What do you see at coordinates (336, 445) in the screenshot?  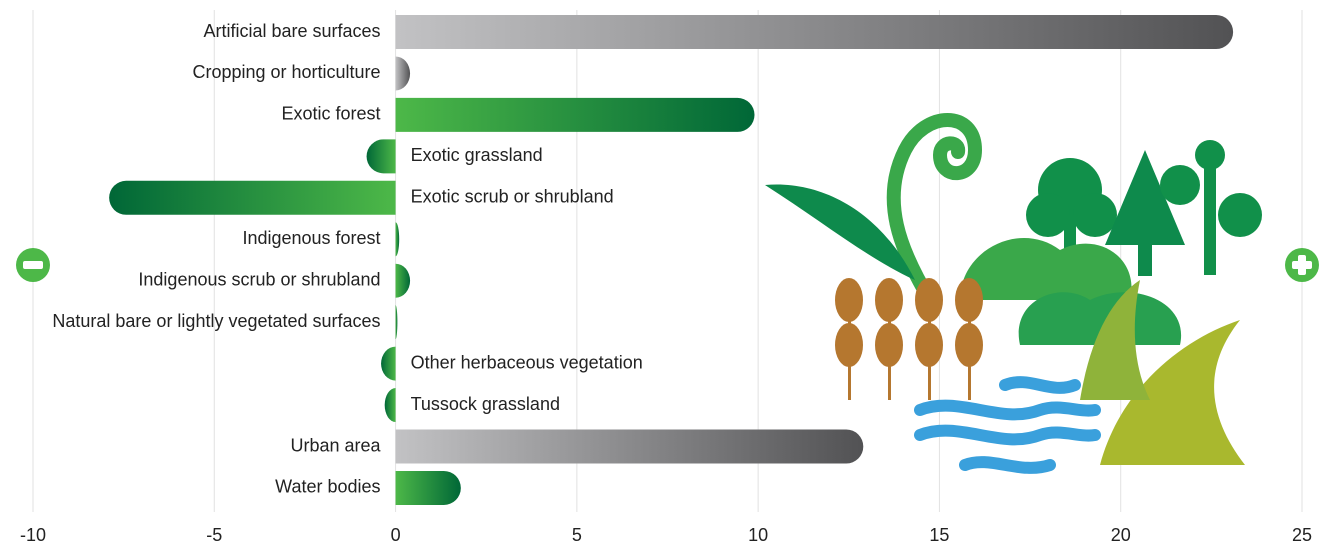 I see `category-label: Urban area` at bounding box center [336, 445].